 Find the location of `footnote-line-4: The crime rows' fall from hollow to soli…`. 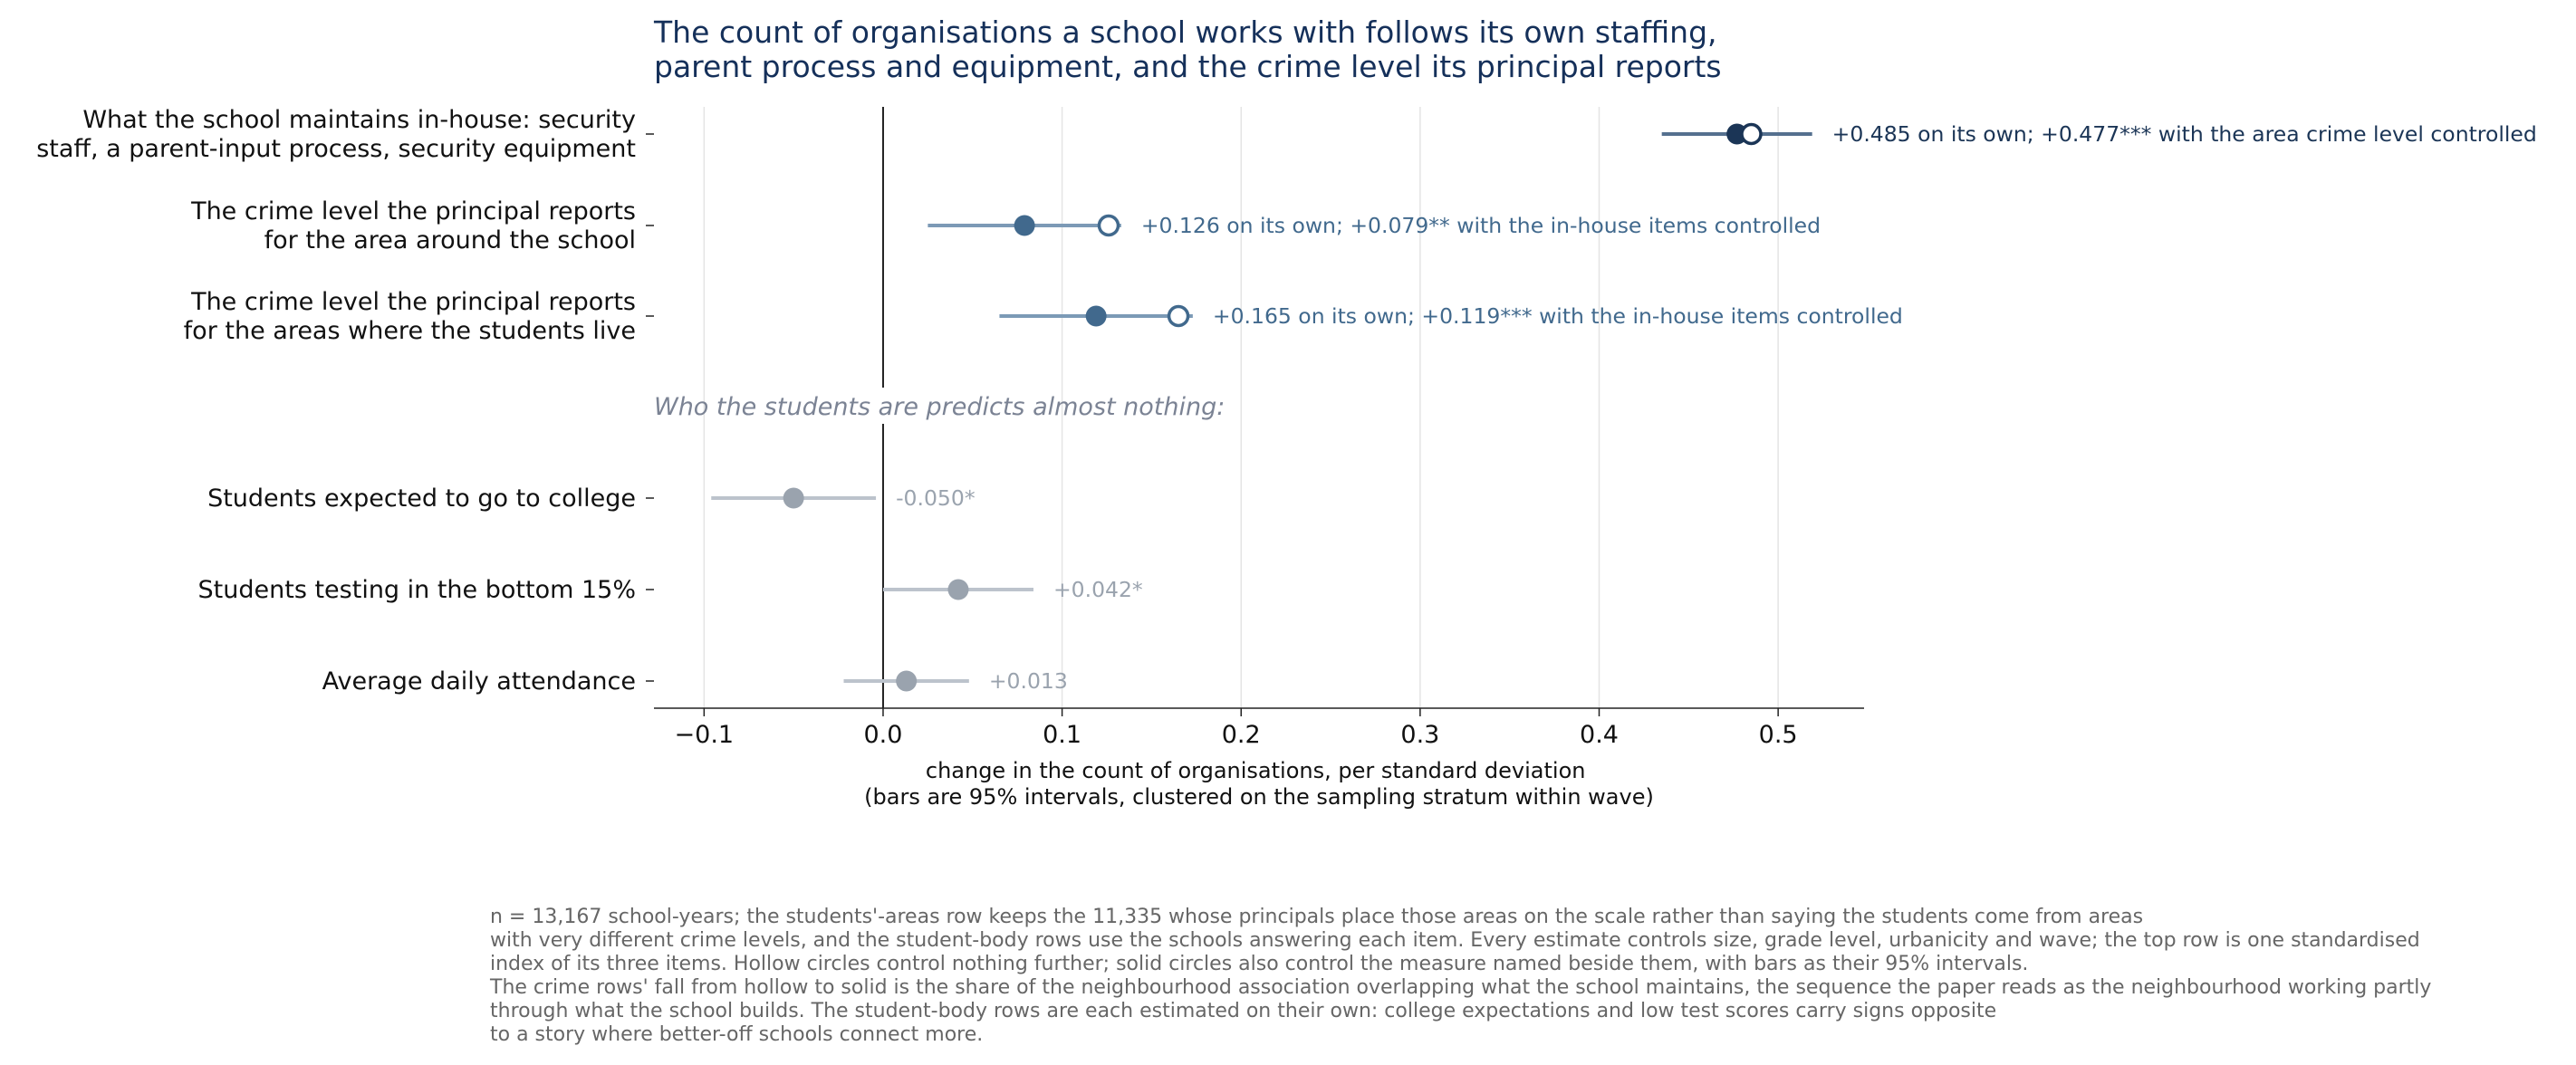

footnote-line-4: The crime rows' fall from hollow to soli… is located at coordinates (1460, 987).